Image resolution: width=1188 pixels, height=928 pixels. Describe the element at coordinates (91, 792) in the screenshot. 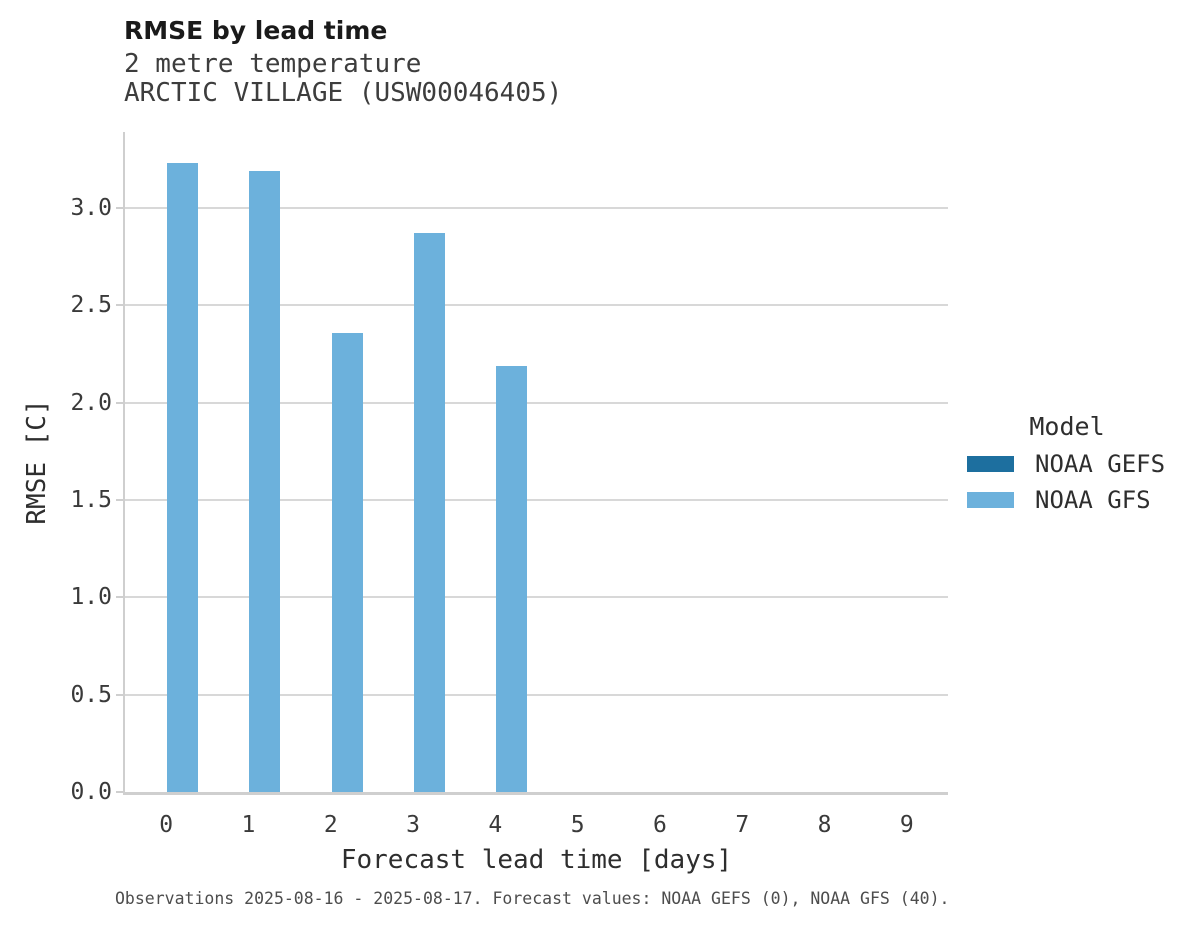

I see `y-tick-label-0.0: 0.0` at that location.